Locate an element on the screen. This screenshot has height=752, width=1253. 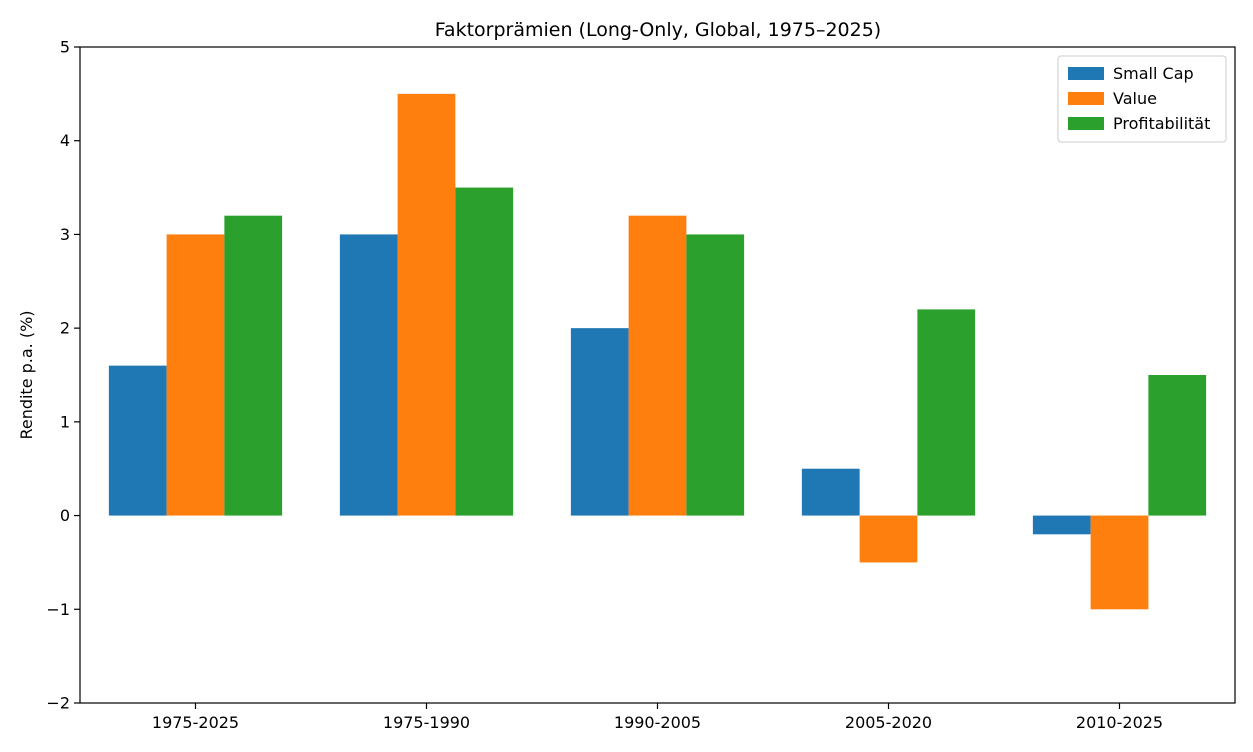
bar-value-1990-2005 is located at coordinates (657, 365).